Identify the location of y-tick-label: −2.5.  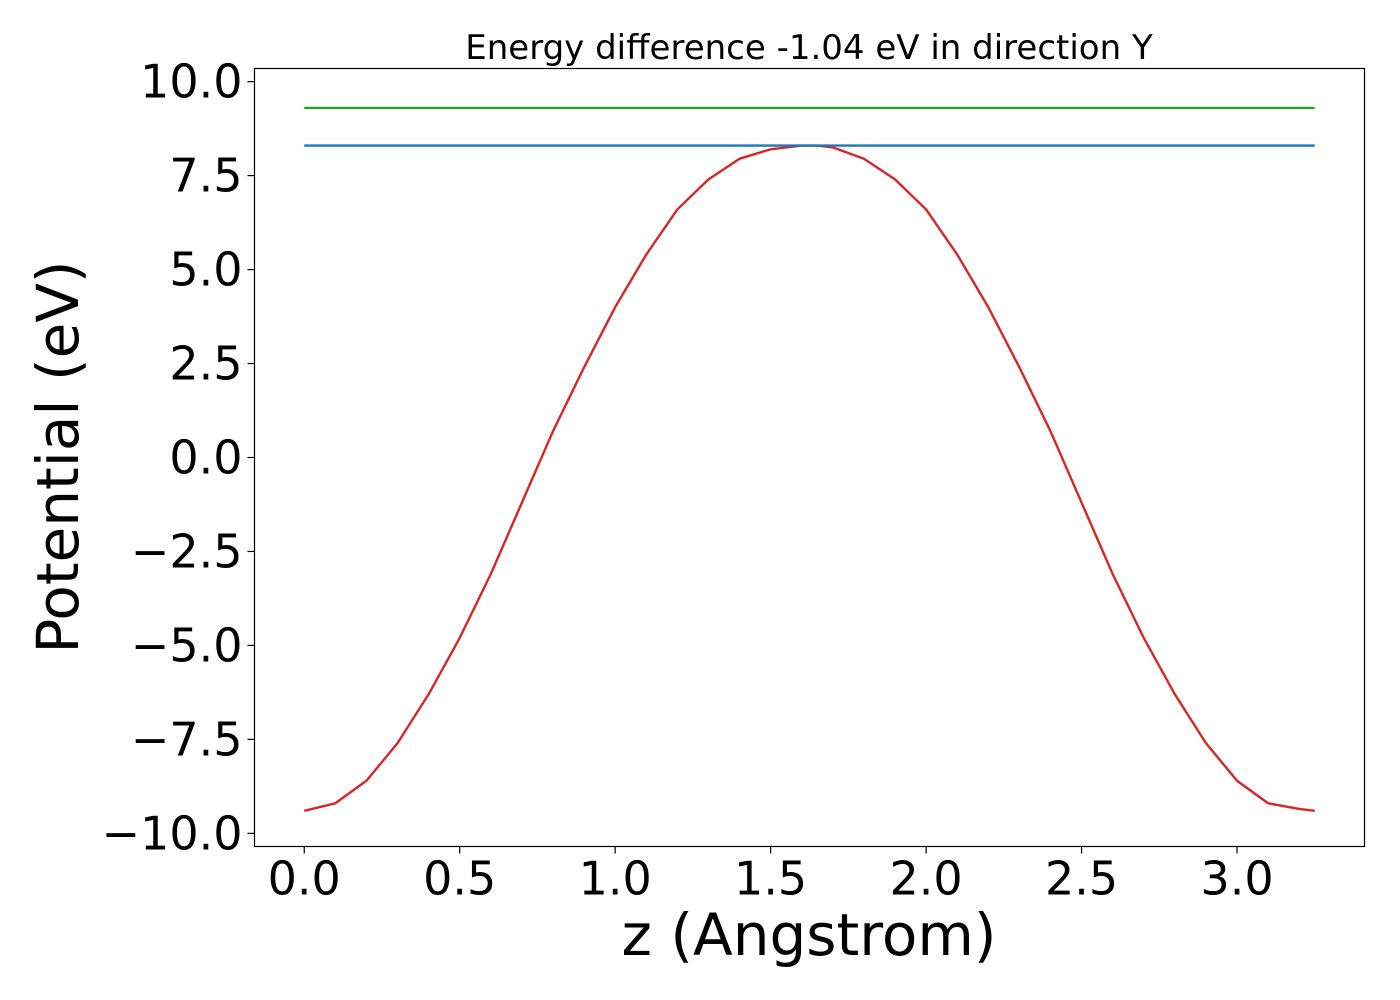
(187, 551).